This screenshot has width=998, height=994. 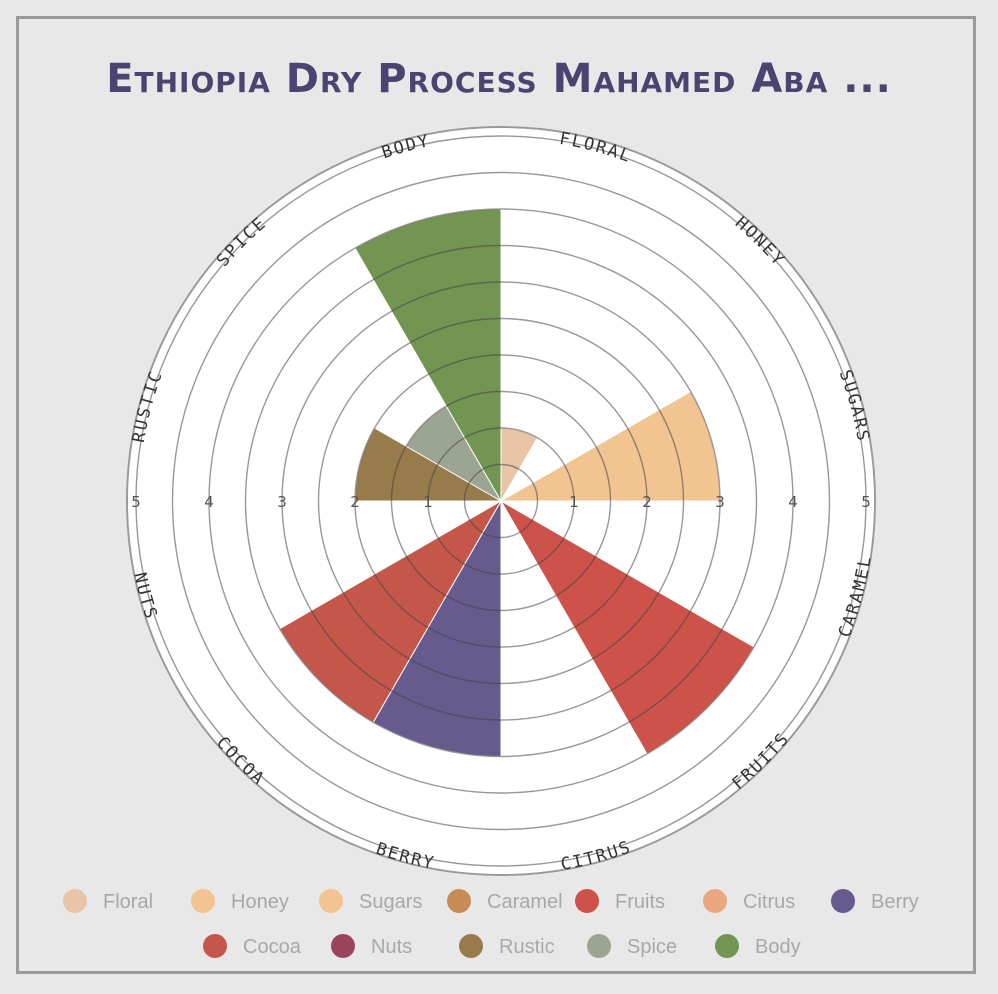 I want to click on legend-marker-floral, so click(x=75, y=901).